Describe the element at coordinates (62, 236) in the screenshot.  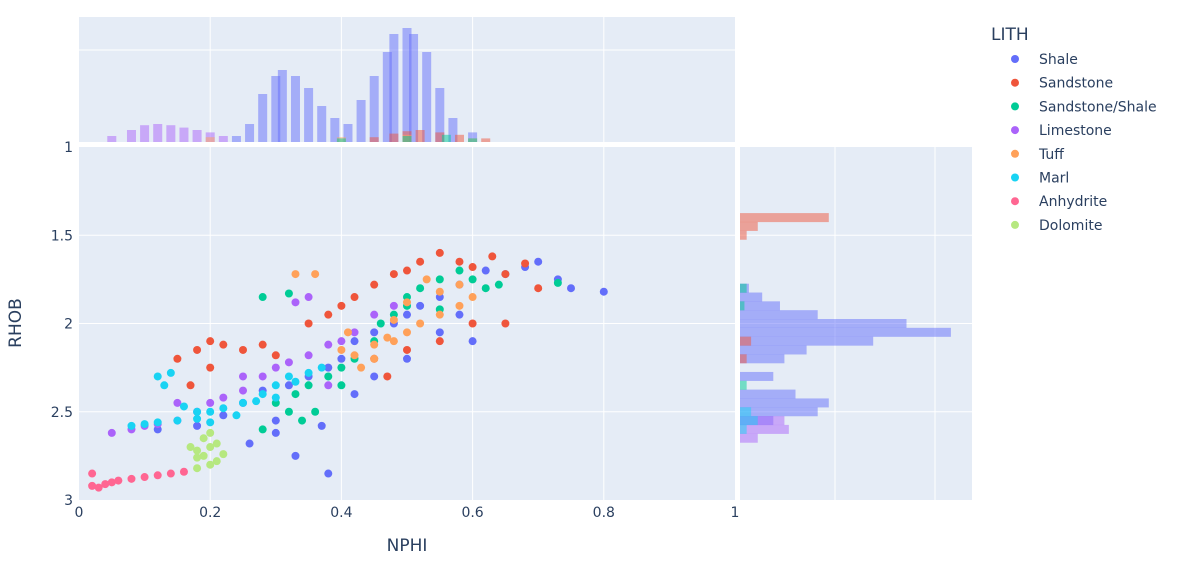
I see `y-tick-label: 1.5` at that location.